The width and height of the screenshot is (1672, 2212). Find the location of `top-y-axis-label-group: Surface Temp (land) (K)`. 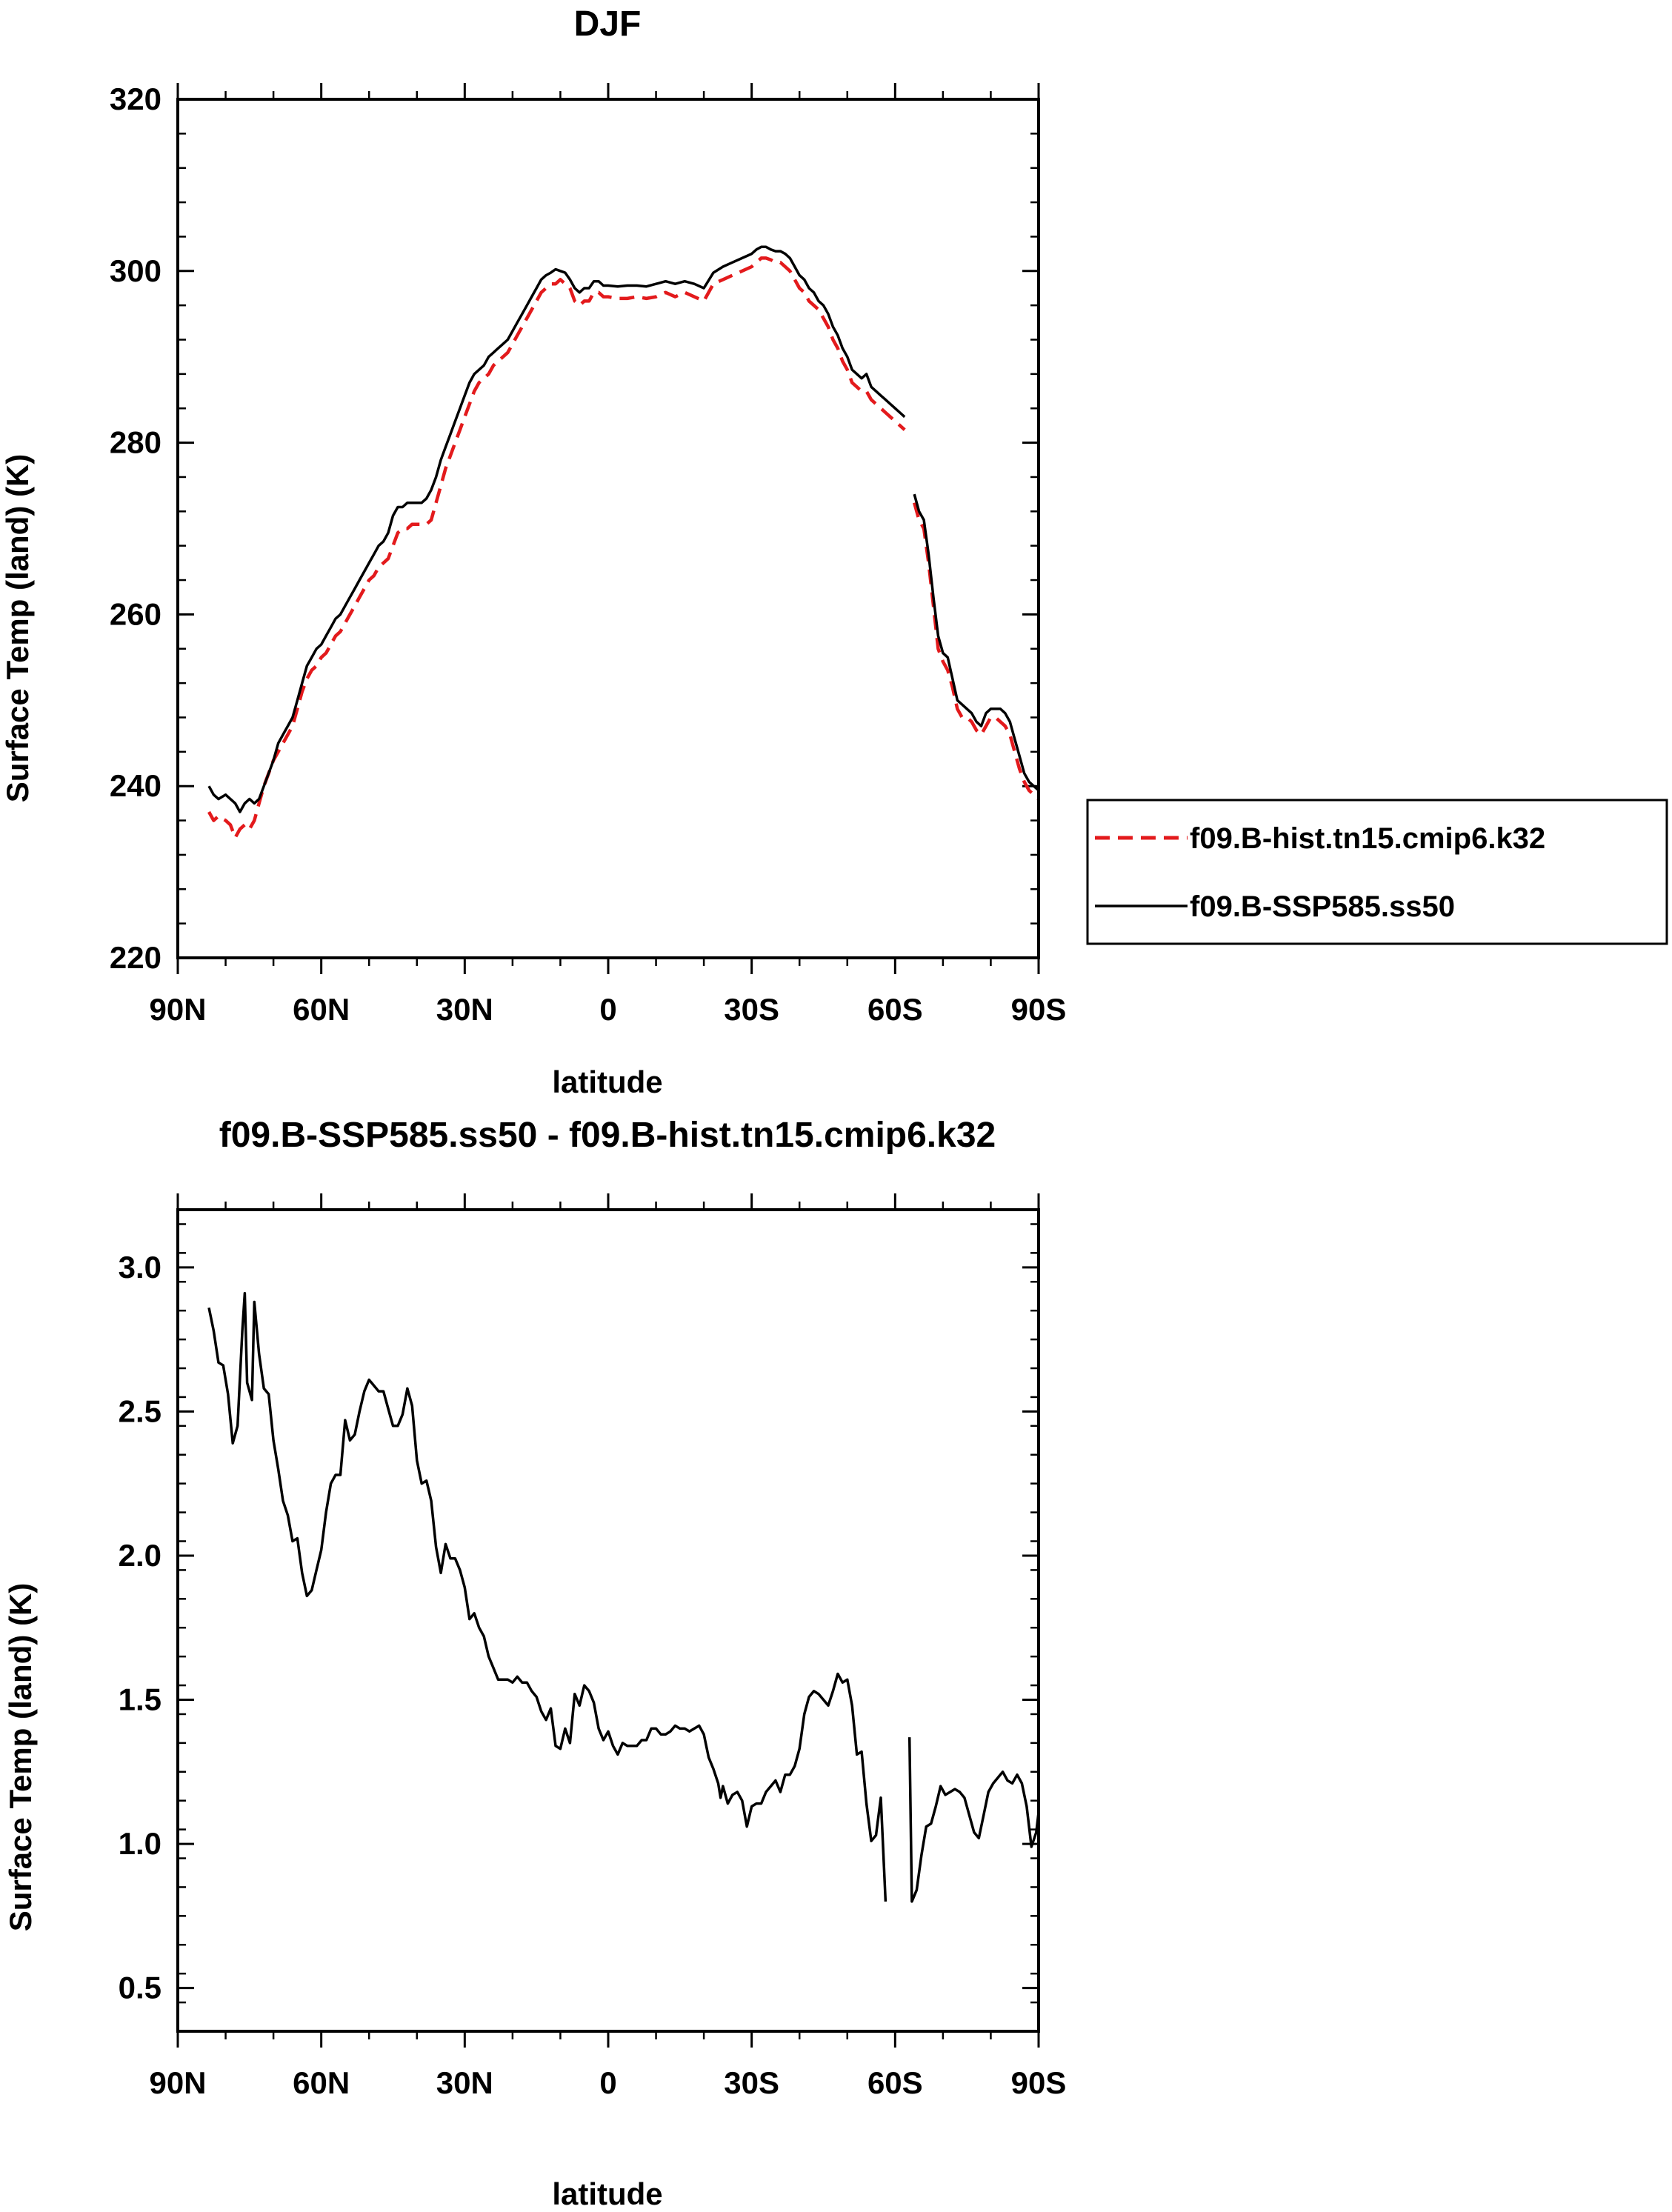

top-y-axis-label-group: Surface Temp (land) (K) is located at coordinates (17, 628).